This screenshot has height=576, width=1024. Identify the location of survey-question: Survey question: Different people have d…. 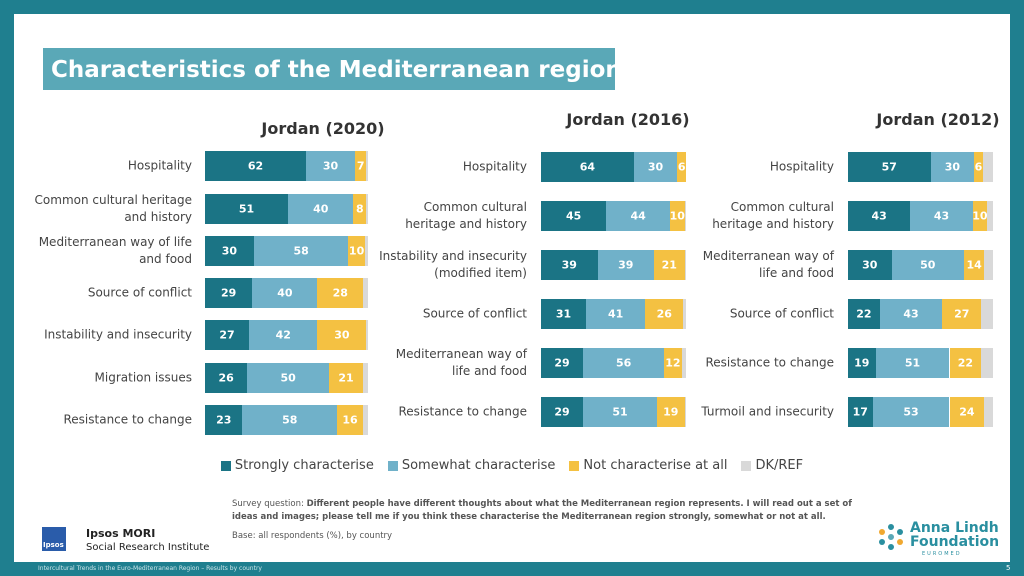
(542, 511).